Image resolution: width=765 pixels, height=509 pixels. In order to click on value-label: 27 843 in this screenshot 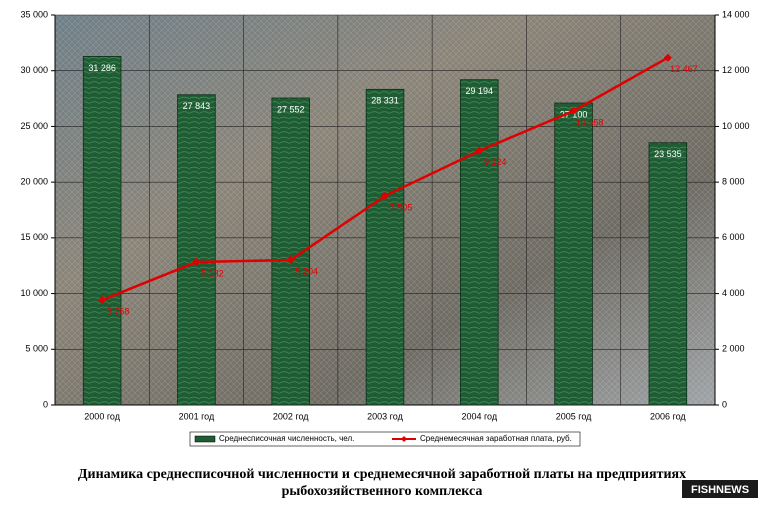, I will do `click(197, 106)`.